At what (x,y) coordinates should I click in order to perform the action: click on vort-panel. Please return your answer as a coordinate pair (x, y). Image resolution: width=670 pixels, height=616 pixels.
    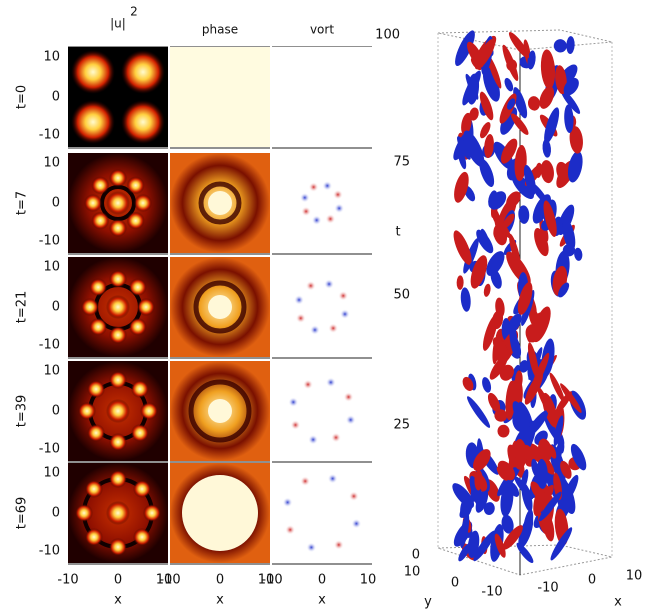
    Looking at the image, I should click on (322, 513).